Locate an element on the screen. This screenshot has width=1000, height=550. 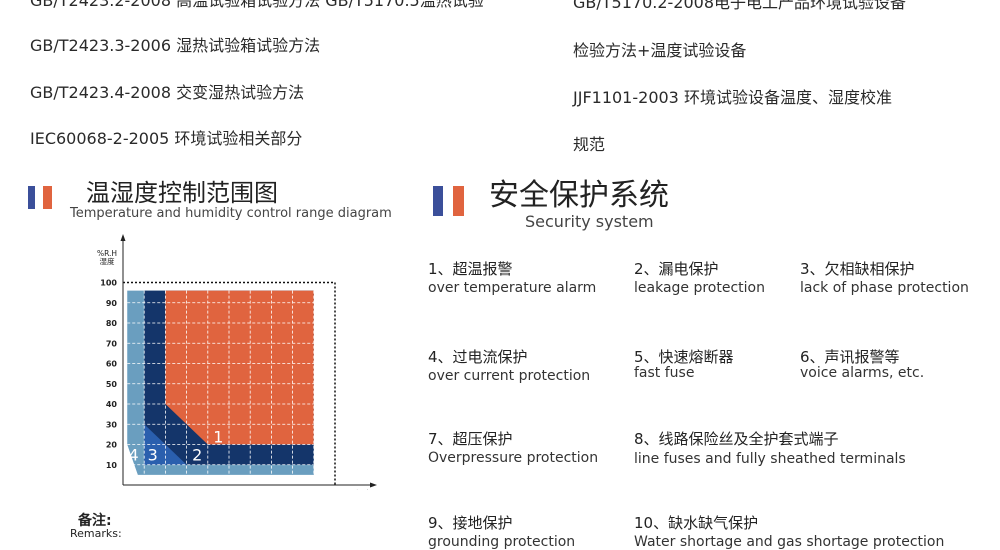
y-tick-label: 70 is located at coordinates (112, 343).